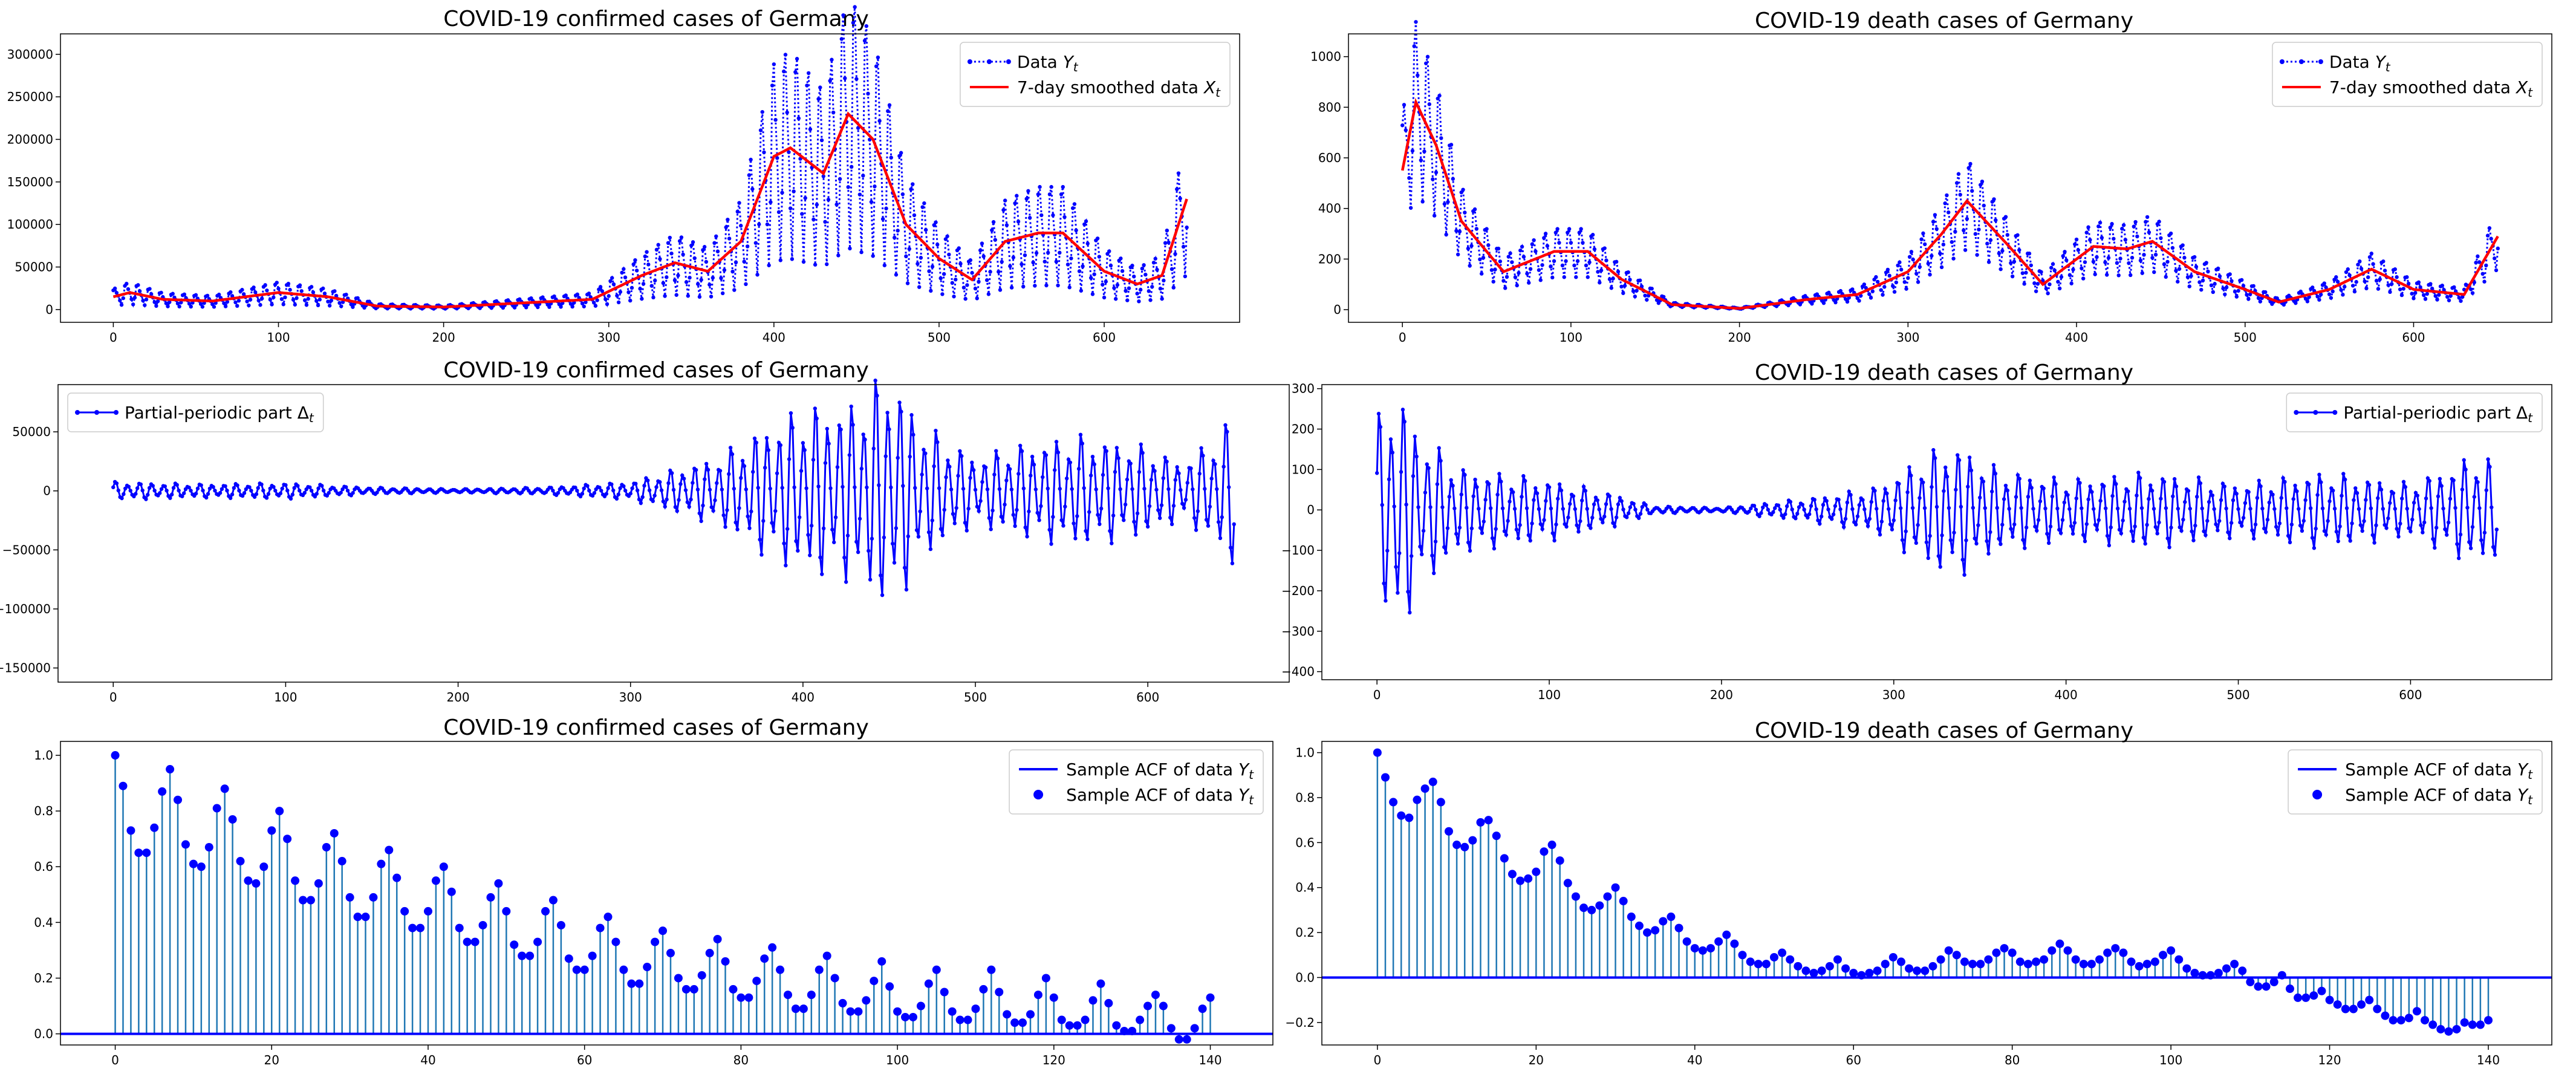 This screenshot has width=2576, height=1074. What do you see at coordinates (2414, 412) in the screenshot?
I see `legend: Partial-periodic part Δt` at bounding box center [2414, 412].